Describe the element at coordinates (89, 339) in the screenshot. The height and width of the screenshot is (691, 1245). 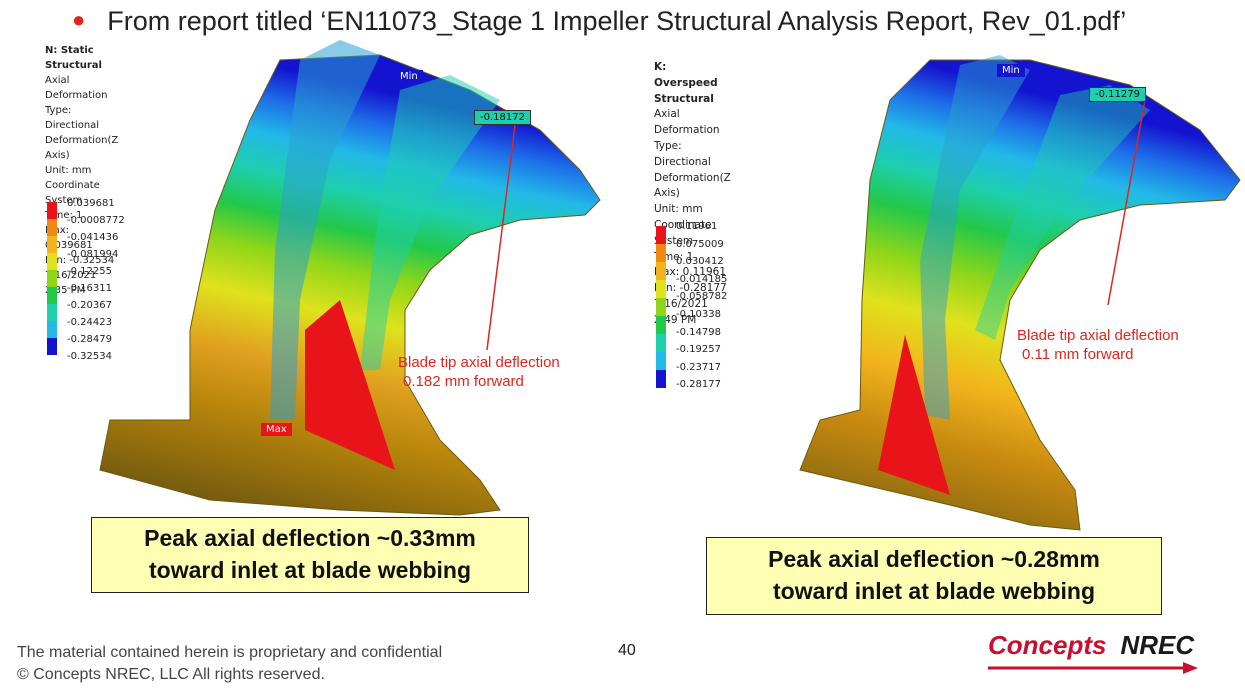
I see `legend-value: -0.28479` at that location.